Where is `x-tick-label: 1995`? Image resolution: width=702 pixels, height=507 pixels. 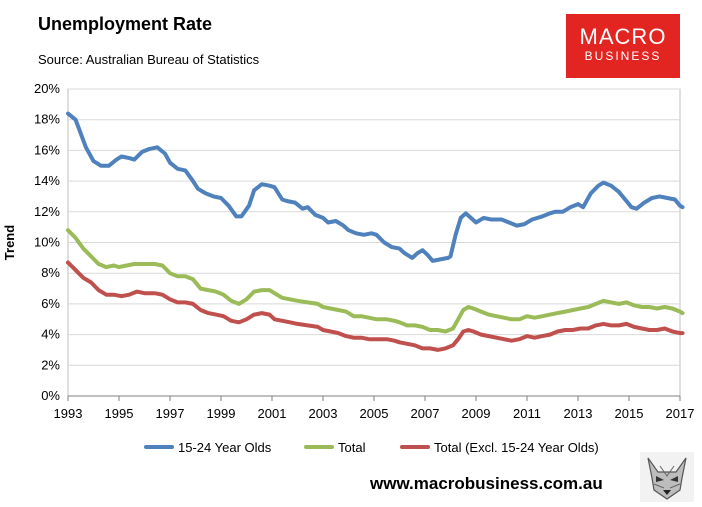
x-tick-label: 1995 is located at coordinates (119, 413).